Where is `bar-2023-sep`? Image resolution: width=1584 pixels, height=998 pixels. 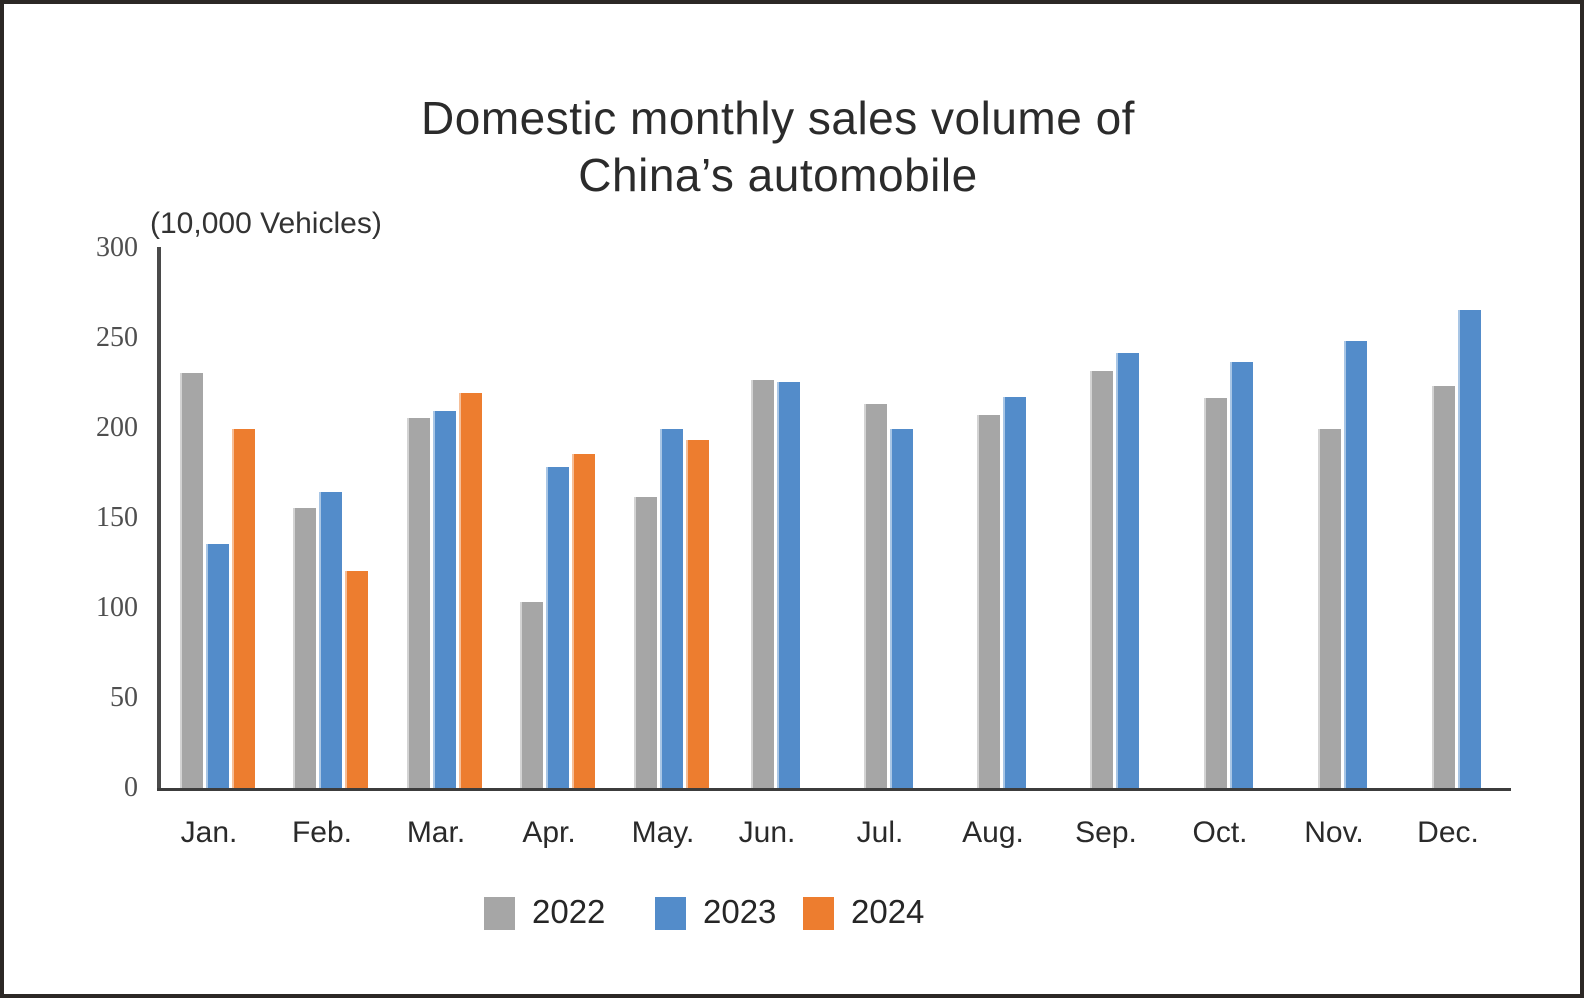 bar-2023-sep is located at coordinates (1127, 571).